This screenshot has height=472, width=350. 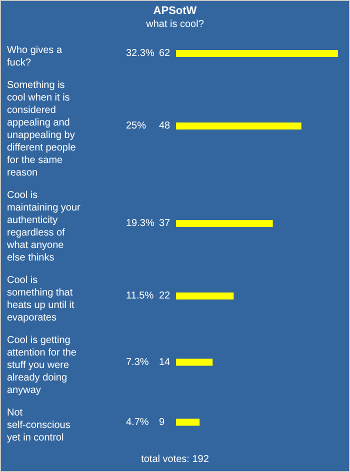 What do you see at coordinates (162, 422) in the screenshot?
I see `text: 9` at bounding box center [162, 422].